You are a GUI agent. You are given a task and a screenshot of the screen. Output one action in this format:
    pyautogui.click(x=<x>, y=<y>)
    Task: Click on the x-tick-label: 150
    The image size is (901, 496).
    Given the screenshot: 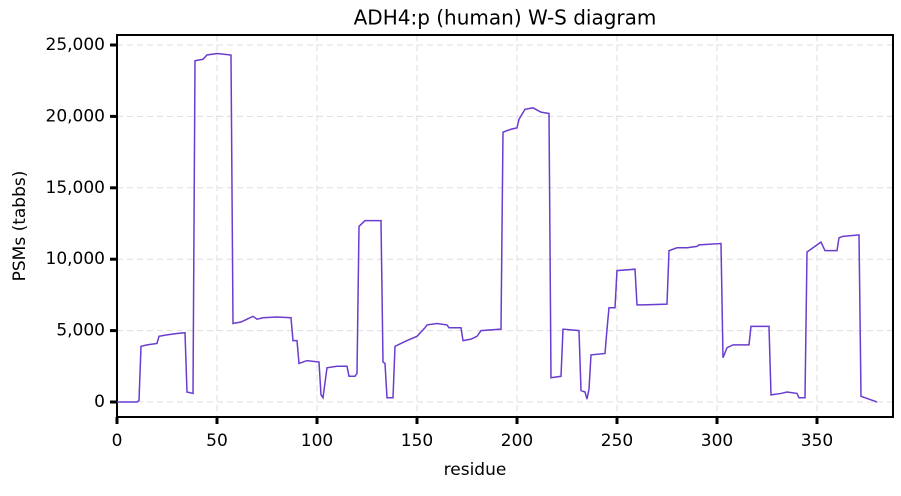 What is the action you would take?
    pyautogui.click(x=417, y=441)
    